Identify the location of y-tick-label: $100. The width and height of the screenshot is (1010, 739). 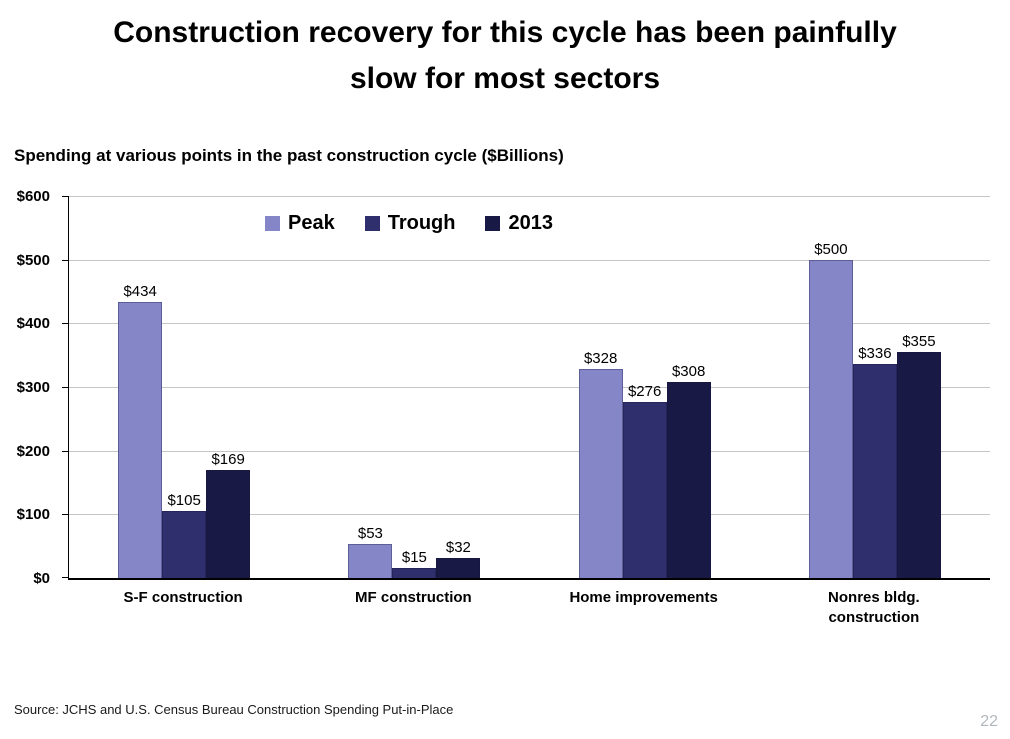
(33, 515).